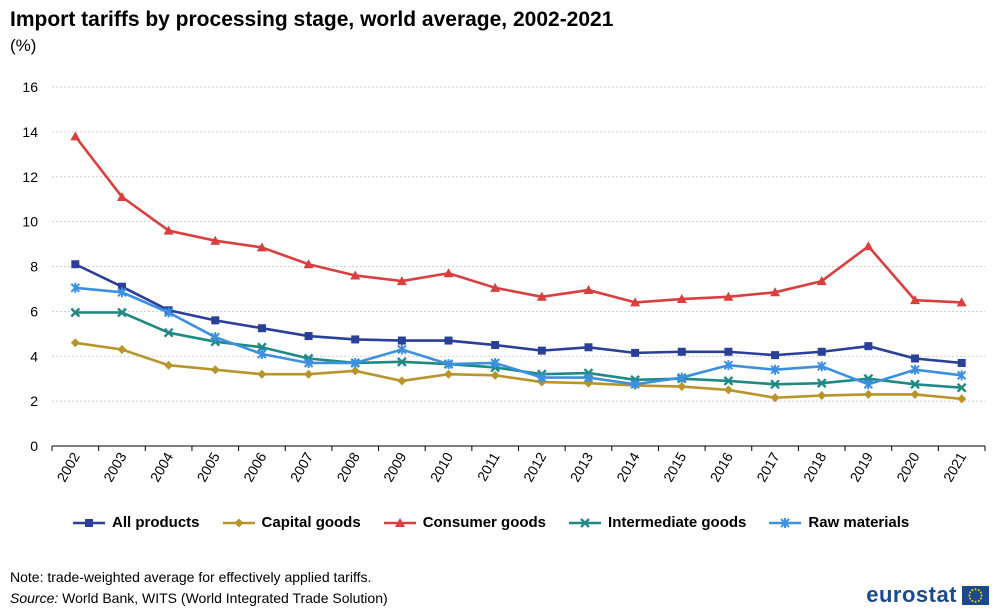 This screenshot has width=999, height=615. Describe the element at coordinates (859, 522) in the screenshot. I see `legend-label: Raw materials` at that location.